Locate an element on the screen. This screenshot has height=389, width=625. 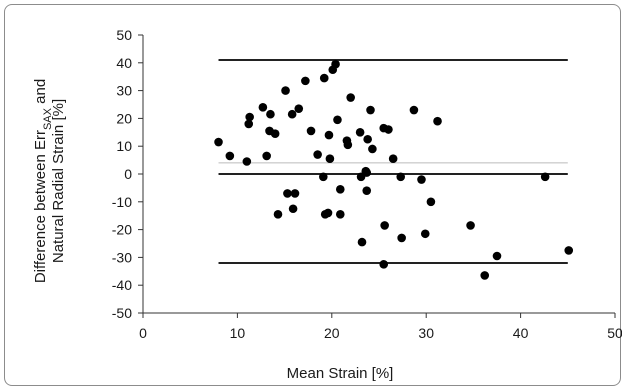
x-tick-label: 20 is located at coordinates (332, 333).